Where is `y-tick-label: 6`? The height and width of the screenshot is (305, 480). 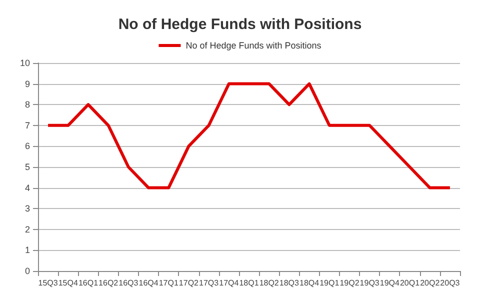
y-tick-label: 6 is located at coordinates (27, 146).